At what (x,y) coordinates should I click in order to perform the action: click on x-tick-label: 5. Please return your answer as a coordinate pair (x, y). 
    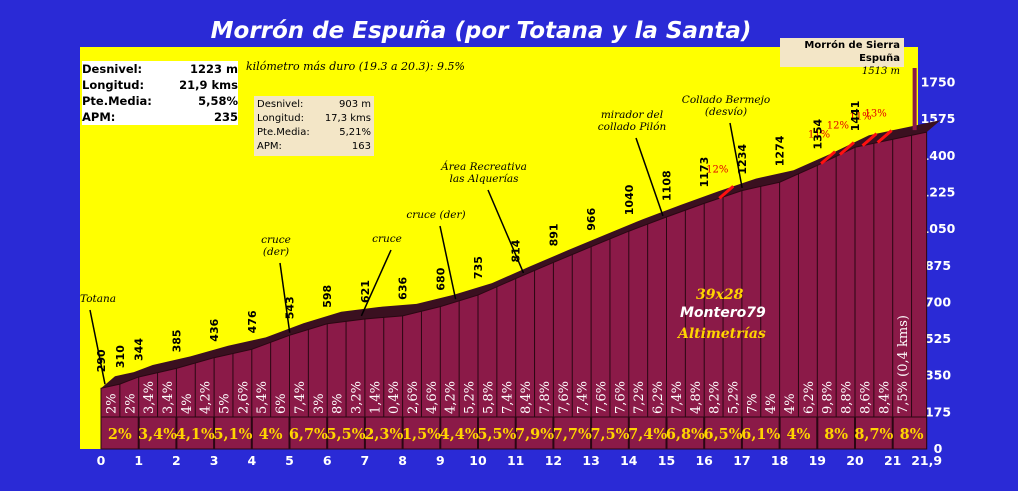
    Looking at the image, I should click on (289, 460).